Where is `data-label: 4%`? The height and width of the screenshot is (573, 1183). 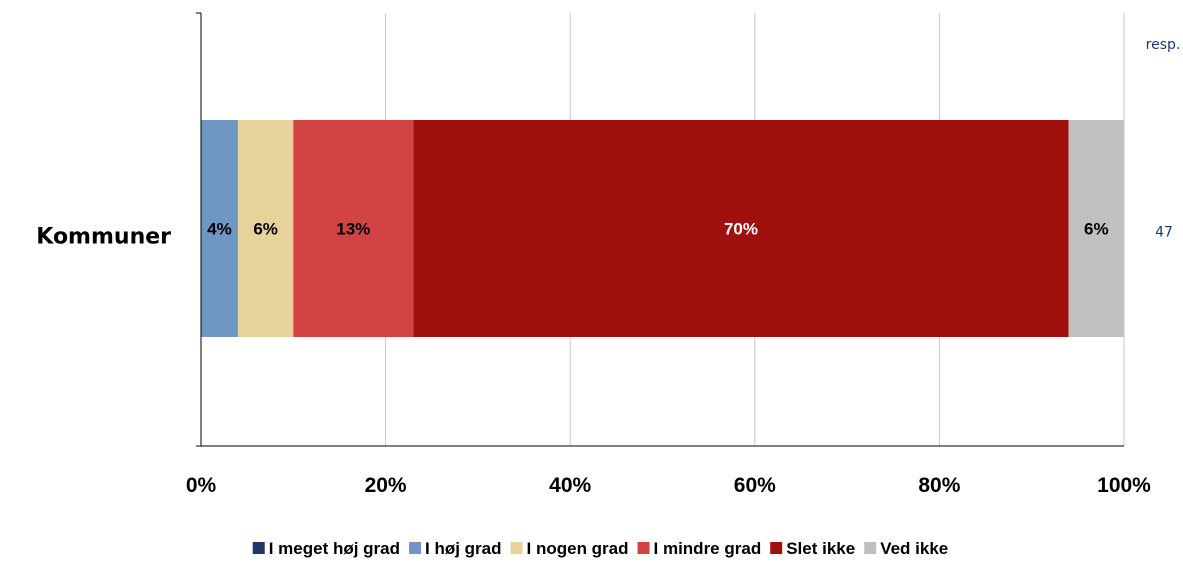 data-label: 4% is located at coordinates (219, 229).